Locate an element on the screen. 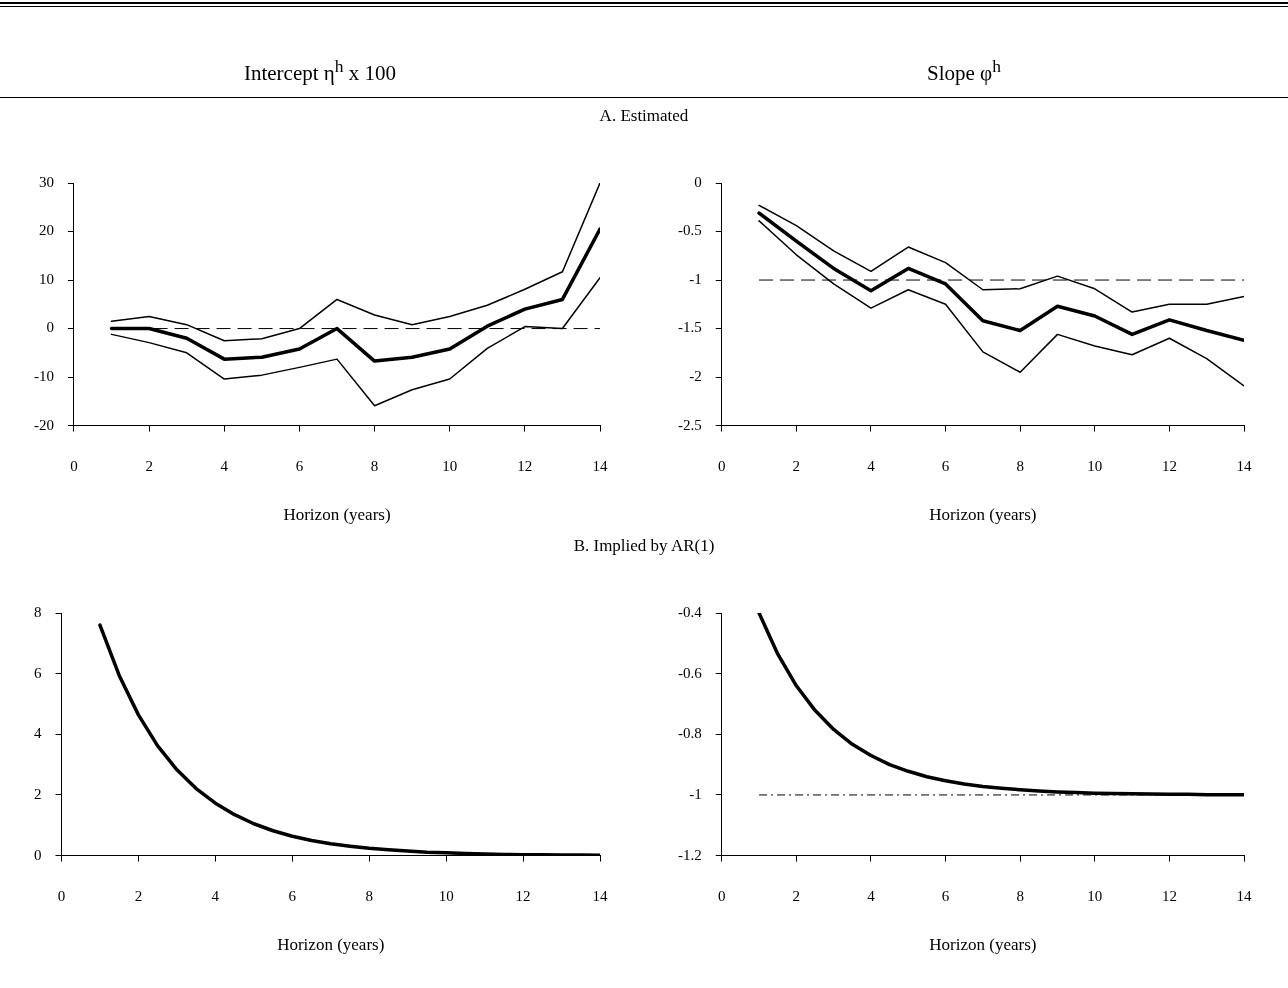 This screenshot has height=988, width=1288. y-tick-label: -2 is located at coordinates (695, 376).